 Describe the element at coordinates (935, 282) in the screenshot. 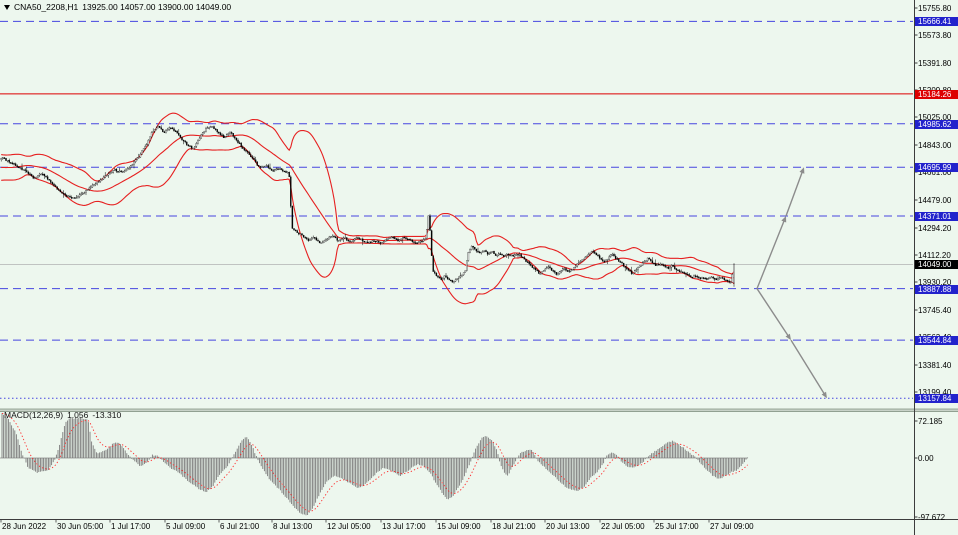

I see `price-axis-label: 13930.20` at that location.